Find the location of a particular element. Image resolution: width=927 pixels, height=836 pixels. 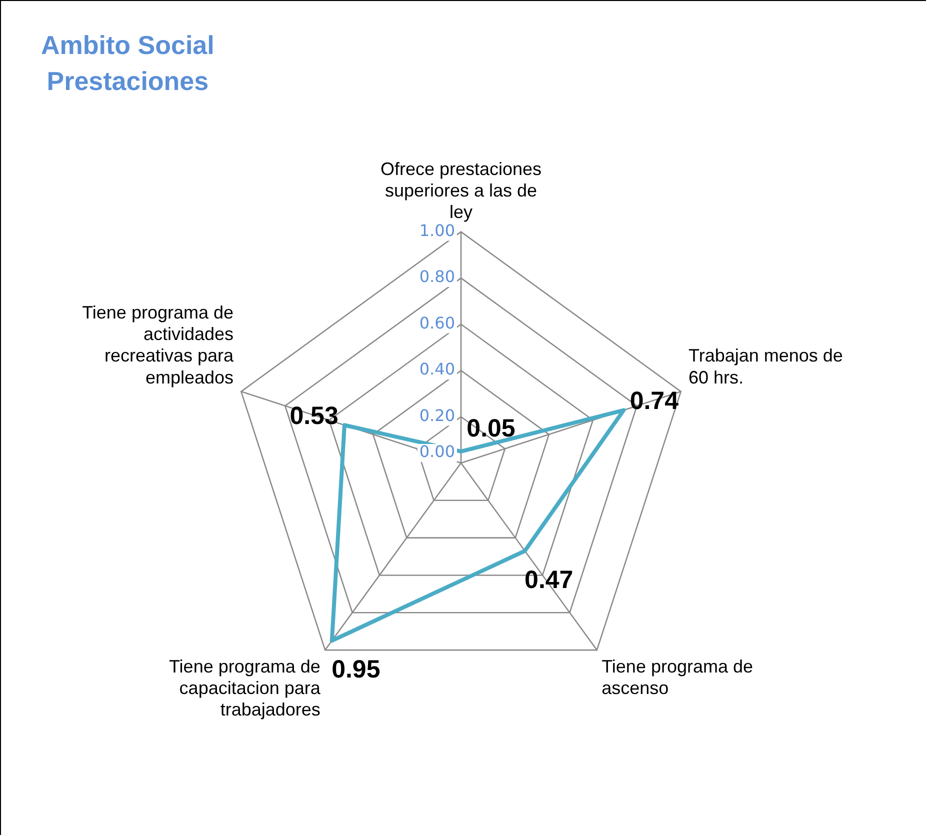

y-tick-label: 0.60 is located at coordinates (437, 322).